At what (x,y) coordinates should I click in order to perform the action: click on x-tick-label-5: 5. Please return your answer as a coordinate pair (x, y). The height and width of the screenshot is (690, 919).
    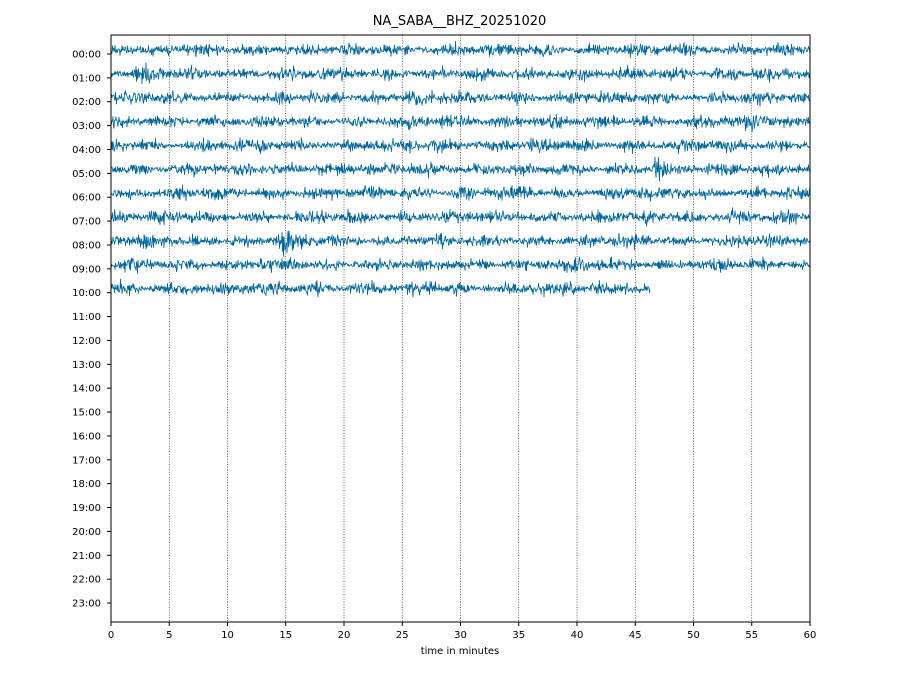
    Looking at the image, I should click on (169, 635).